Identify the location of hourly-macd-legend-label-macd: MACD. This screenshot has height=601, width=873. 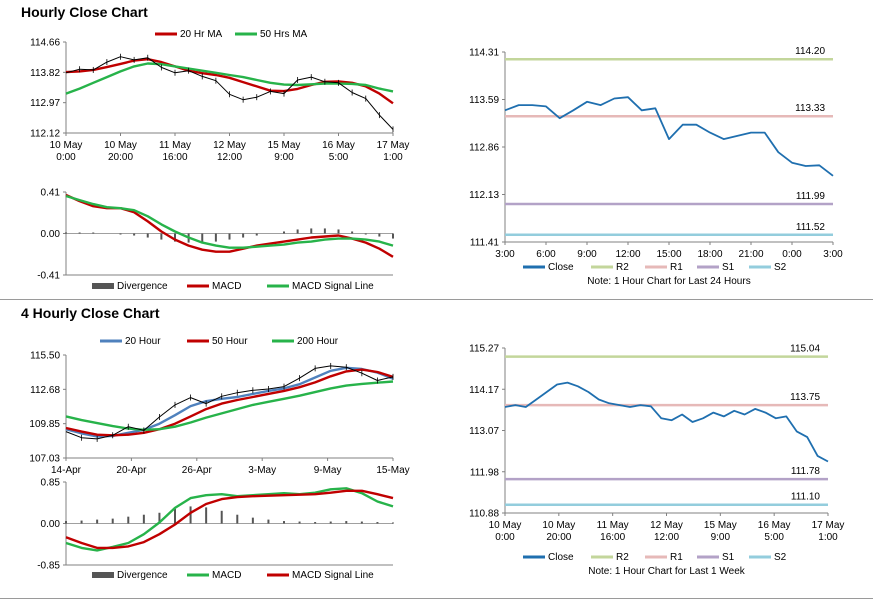
(226, 286).